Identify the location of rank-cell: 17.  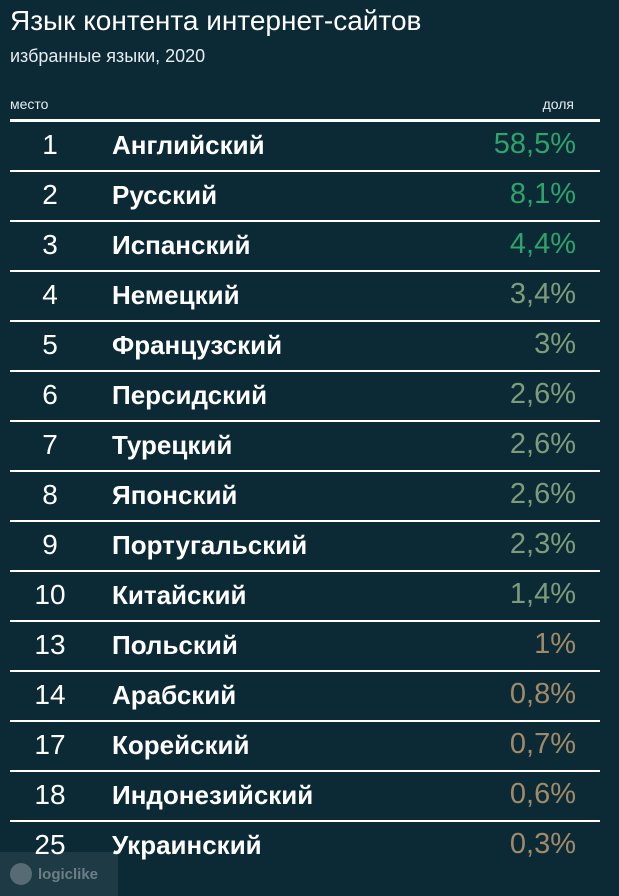
(50, 744).